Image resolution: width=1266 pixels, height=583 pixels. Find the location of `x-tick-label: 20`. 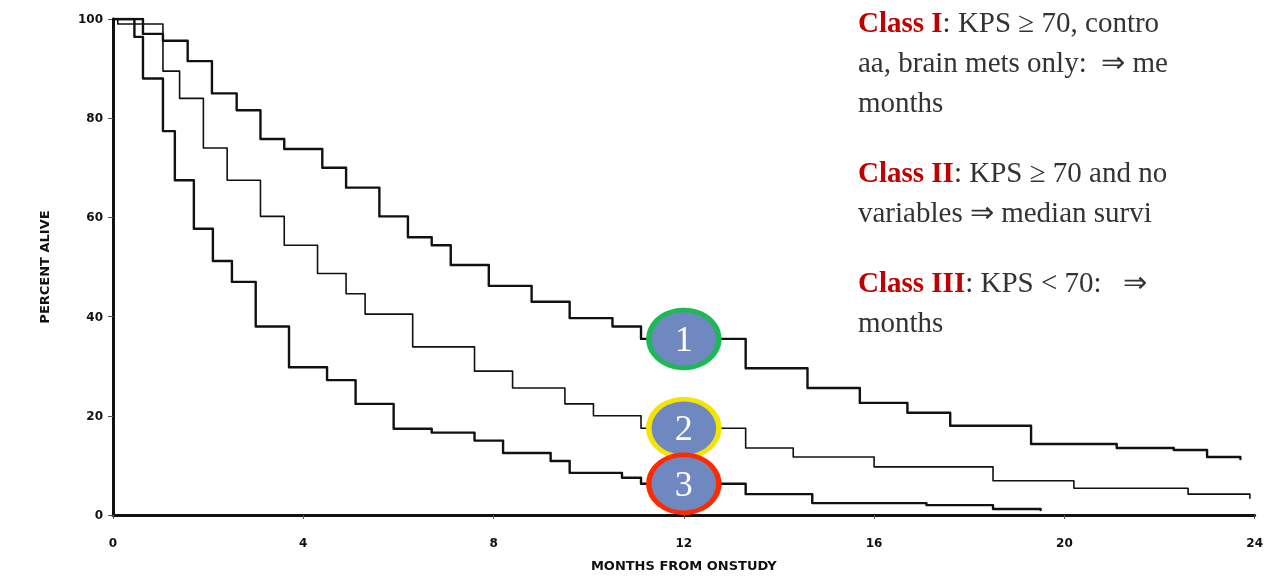

x-tick-label: 20 is located at coordinates (1064, 543).